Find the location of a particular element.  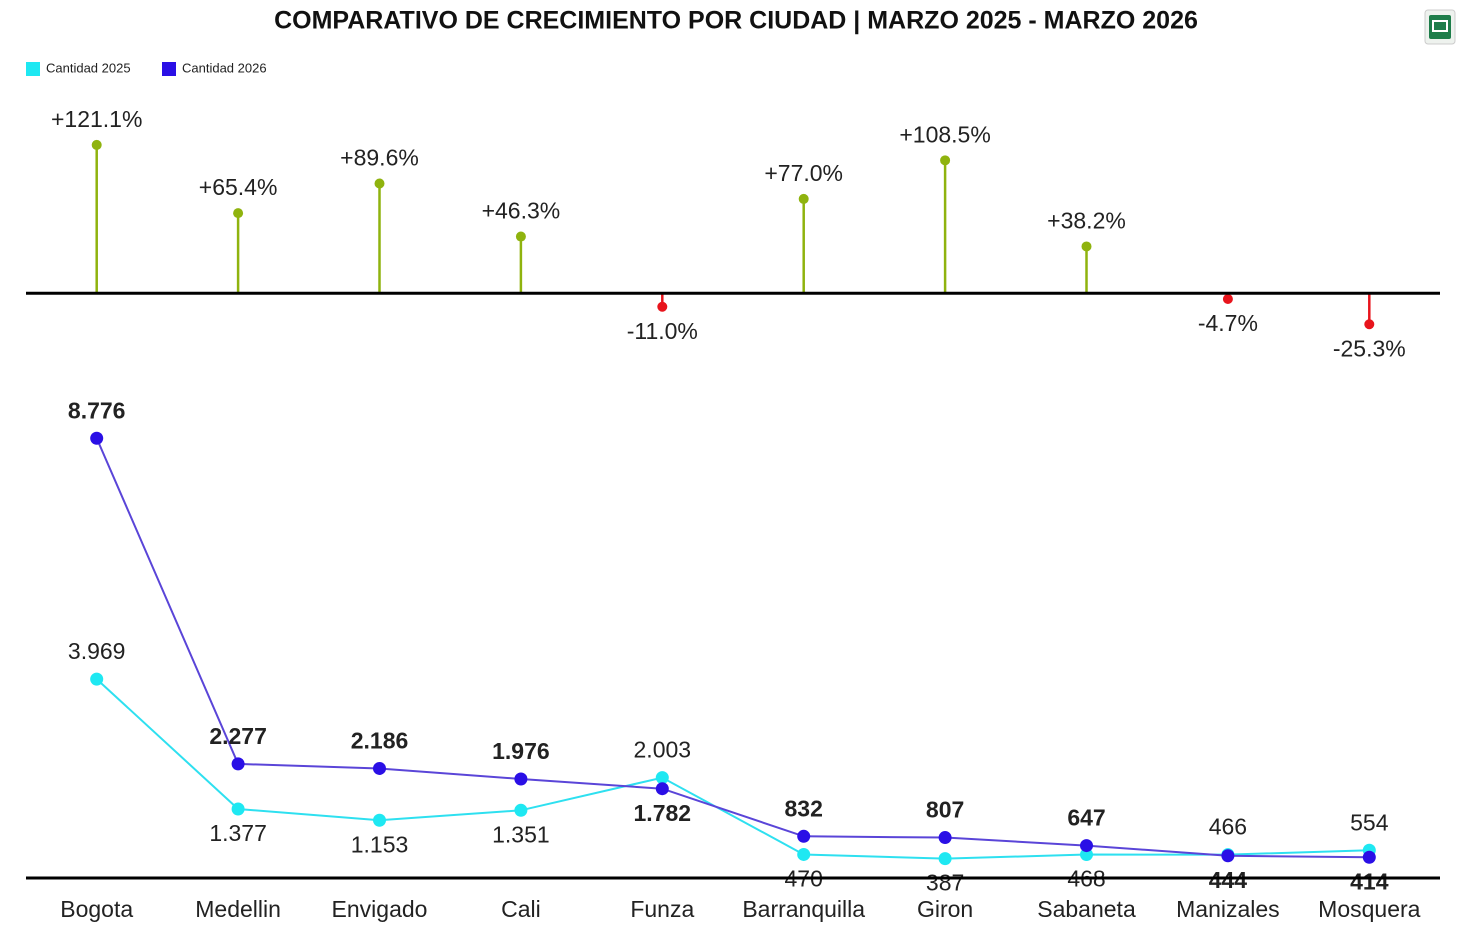

data-label: 3.969 is located at coordinates (97, 651).